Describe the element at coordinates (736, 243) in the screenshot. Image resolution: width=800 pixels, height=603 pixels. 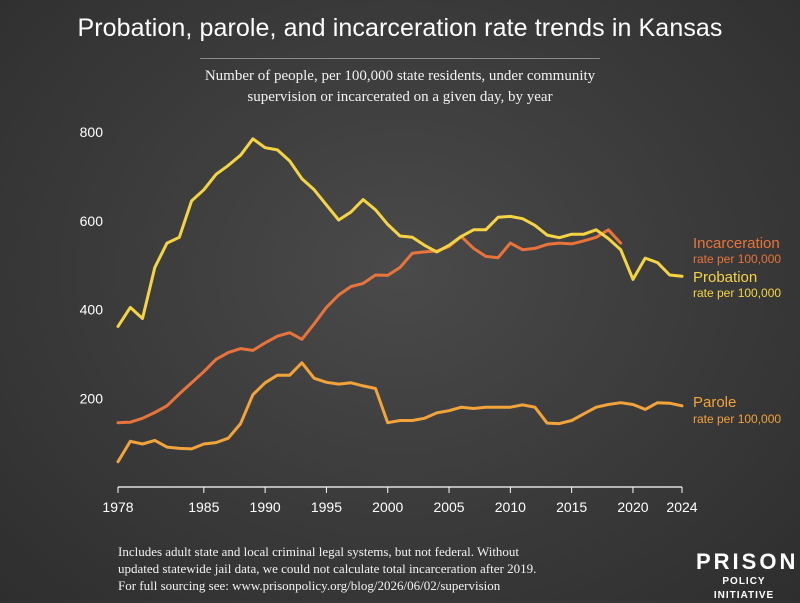
I see `series-label-incarceration: Incarceration` at that location.